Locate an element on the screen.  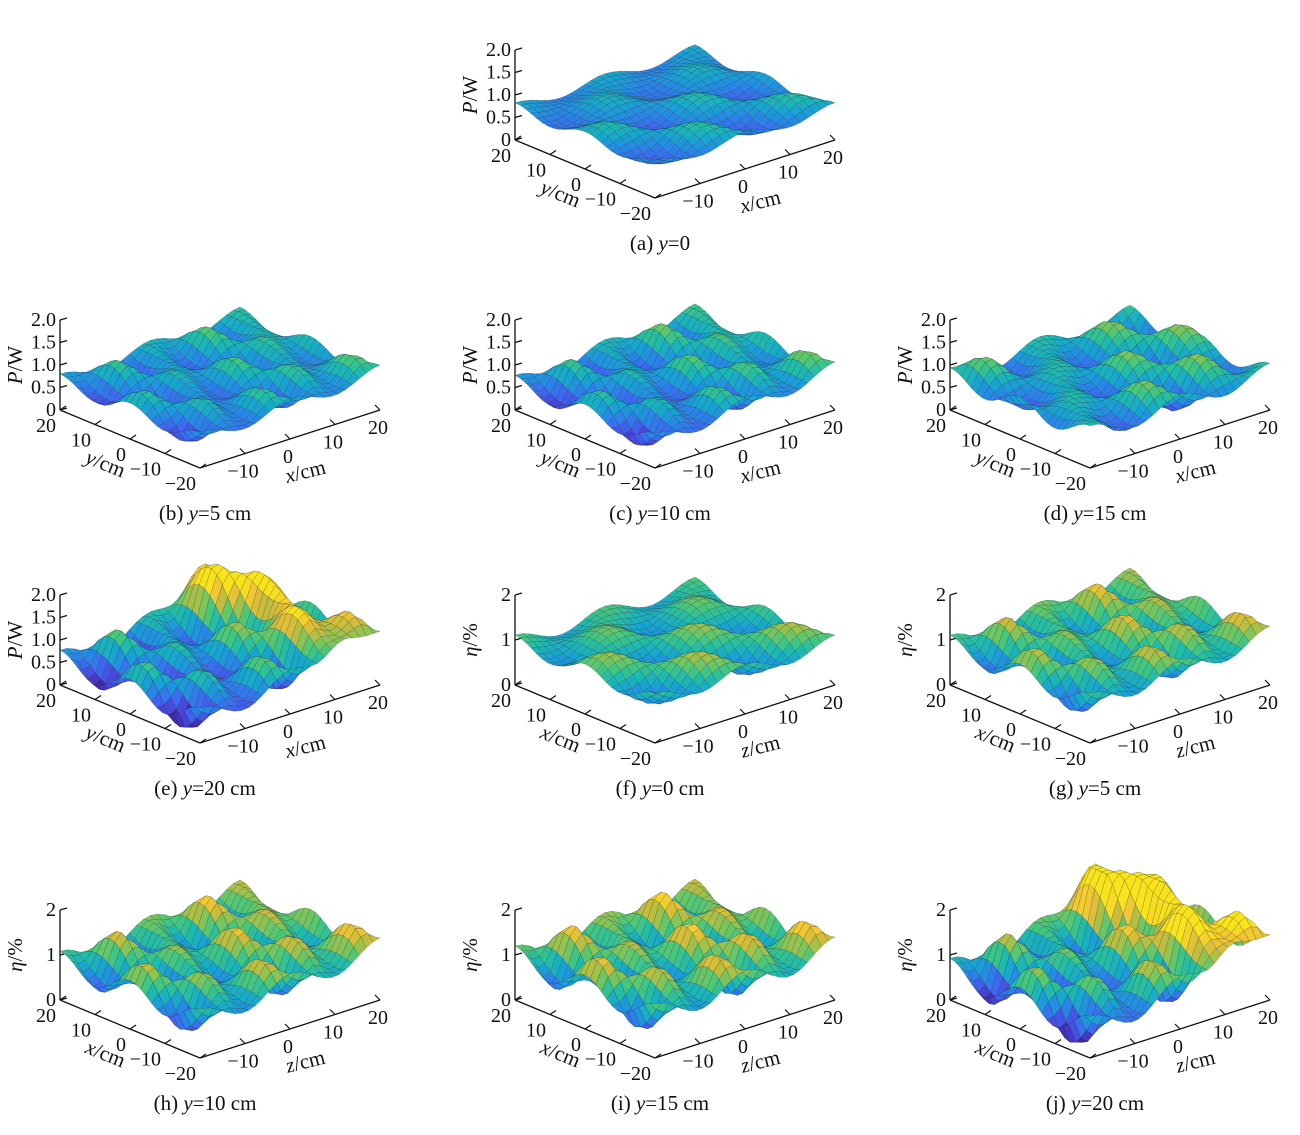
z-tick-label: 1 is located at coordinates (51, 955).